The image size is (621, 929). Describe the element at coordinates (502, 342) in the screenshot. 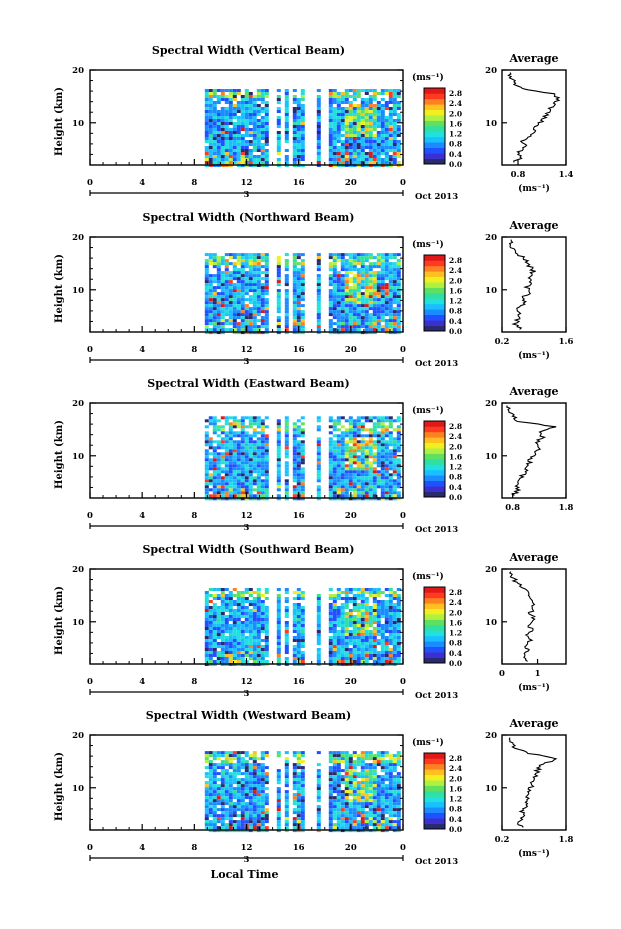

I see `avg-x-tick-label: 0.2` at that location.